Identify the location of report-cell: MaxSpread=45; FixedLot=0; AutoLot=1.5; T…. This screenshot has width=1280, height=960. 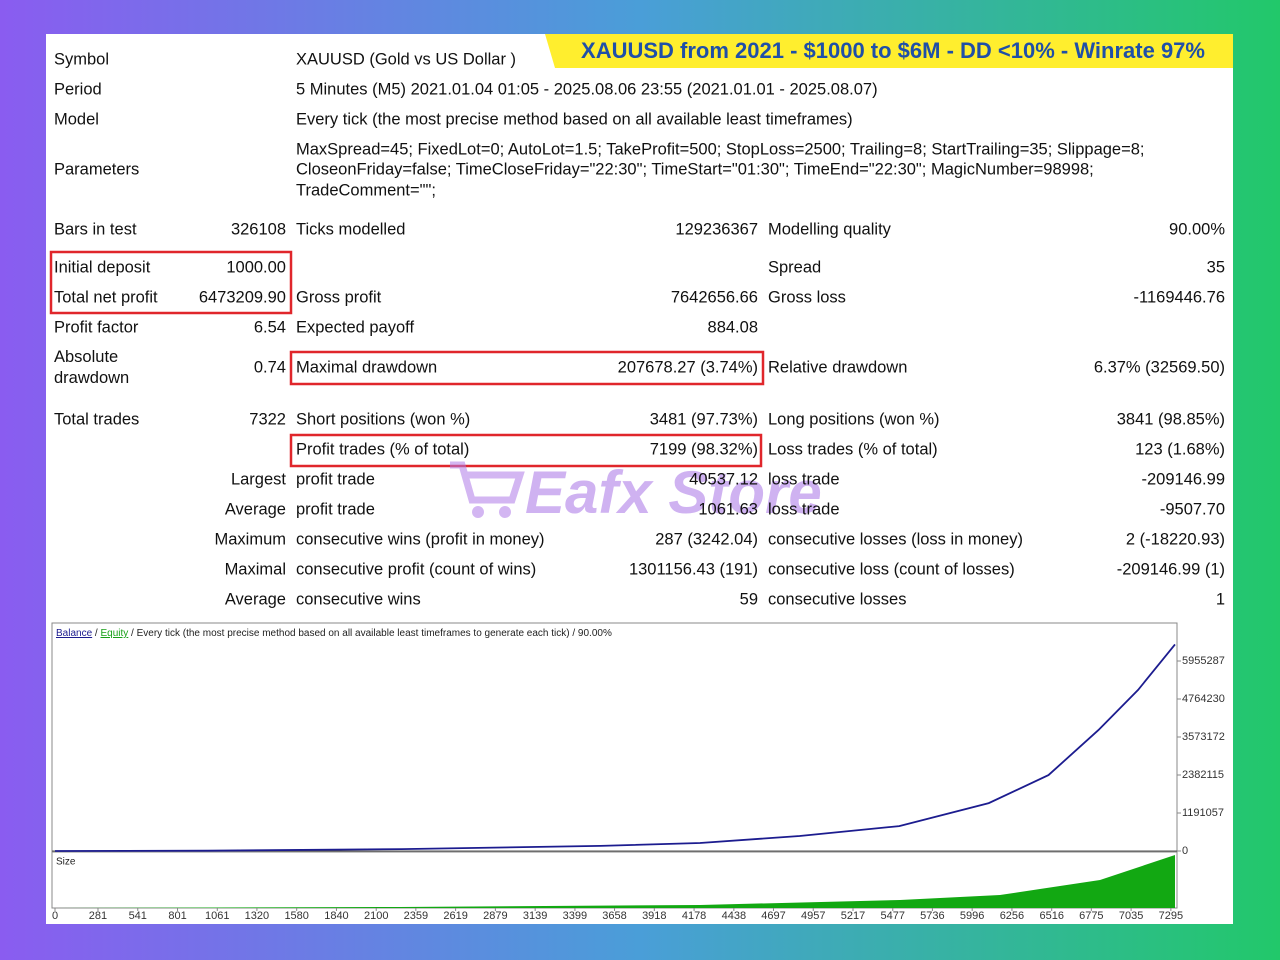
(720, 149).